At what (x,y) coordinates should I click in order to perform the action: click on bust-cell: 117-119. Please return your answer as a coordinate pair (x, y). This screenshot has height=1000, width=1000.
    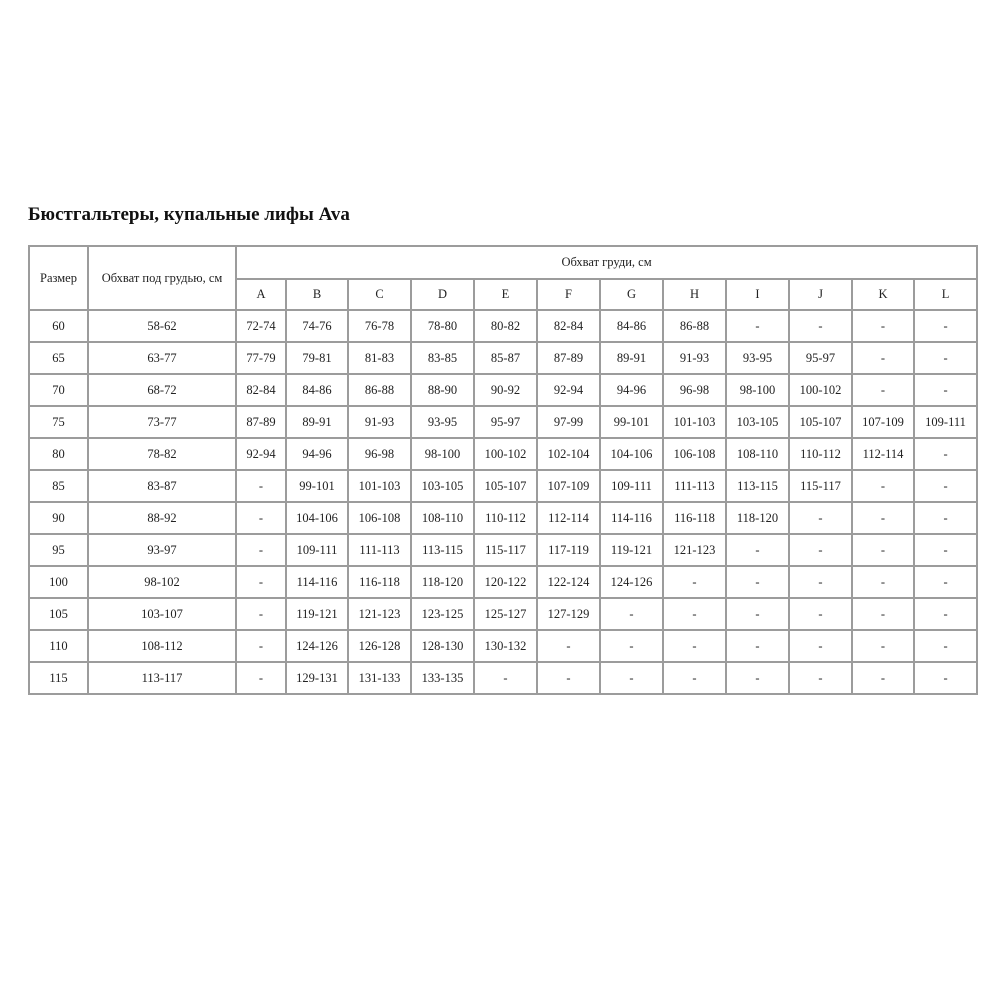
    Looking at the image, I should click on (568, 550).